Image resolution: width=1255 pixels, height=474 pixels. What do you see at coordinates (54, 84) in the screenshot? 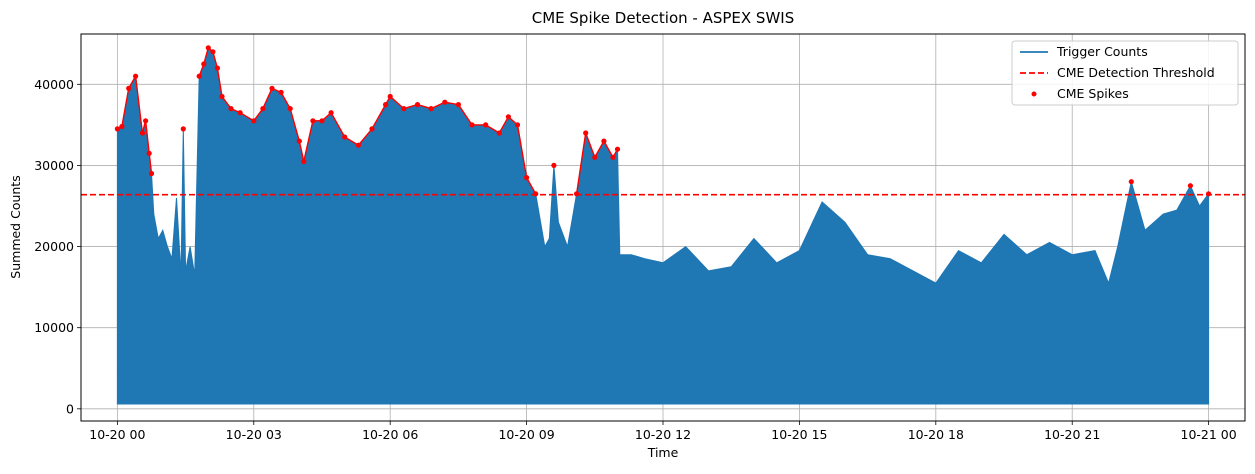
I see `y-tick-label: 40000` at bounding box center [54, 84].